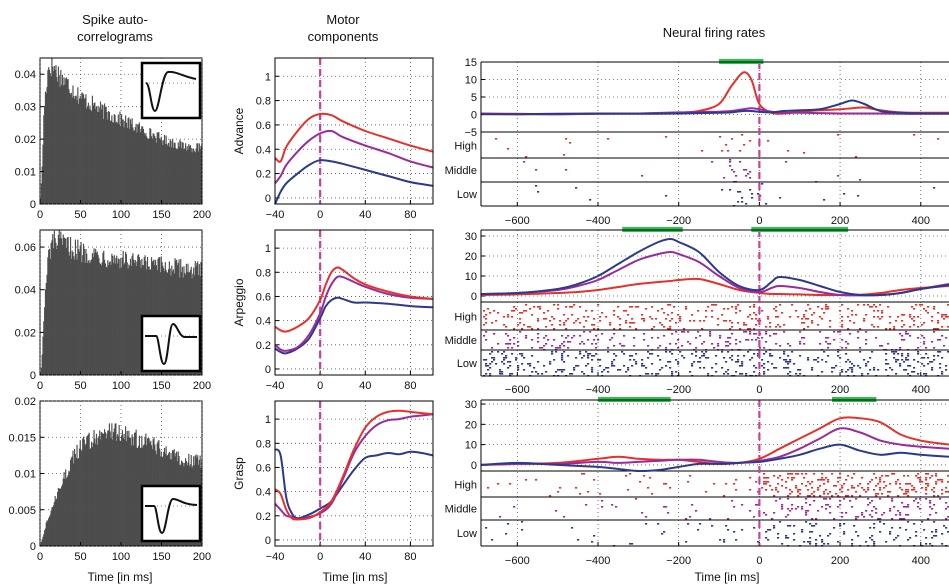 The width and height of the screenshot is (949, 585). I want to click on motor-arpeggio-series-low, so click(354, 325).